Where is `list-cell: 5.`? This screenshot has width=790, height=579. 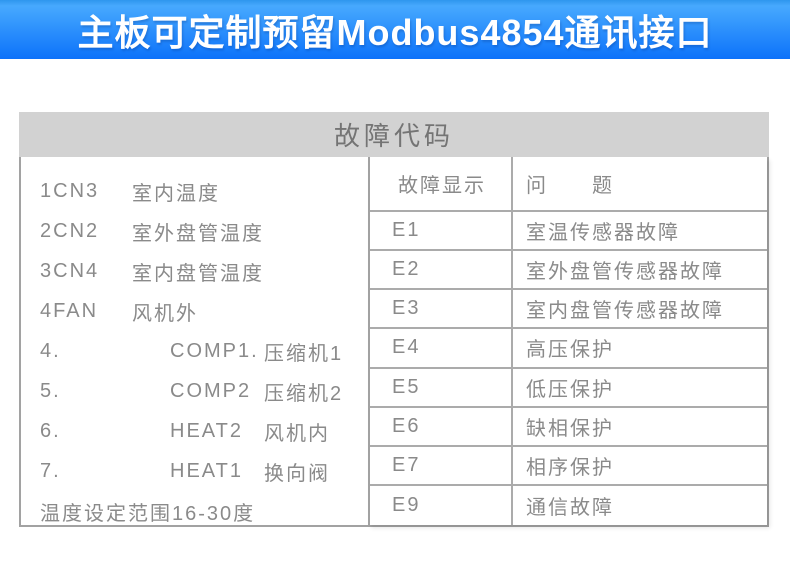
list-cell: 5. is located at coordinates (50, 390).